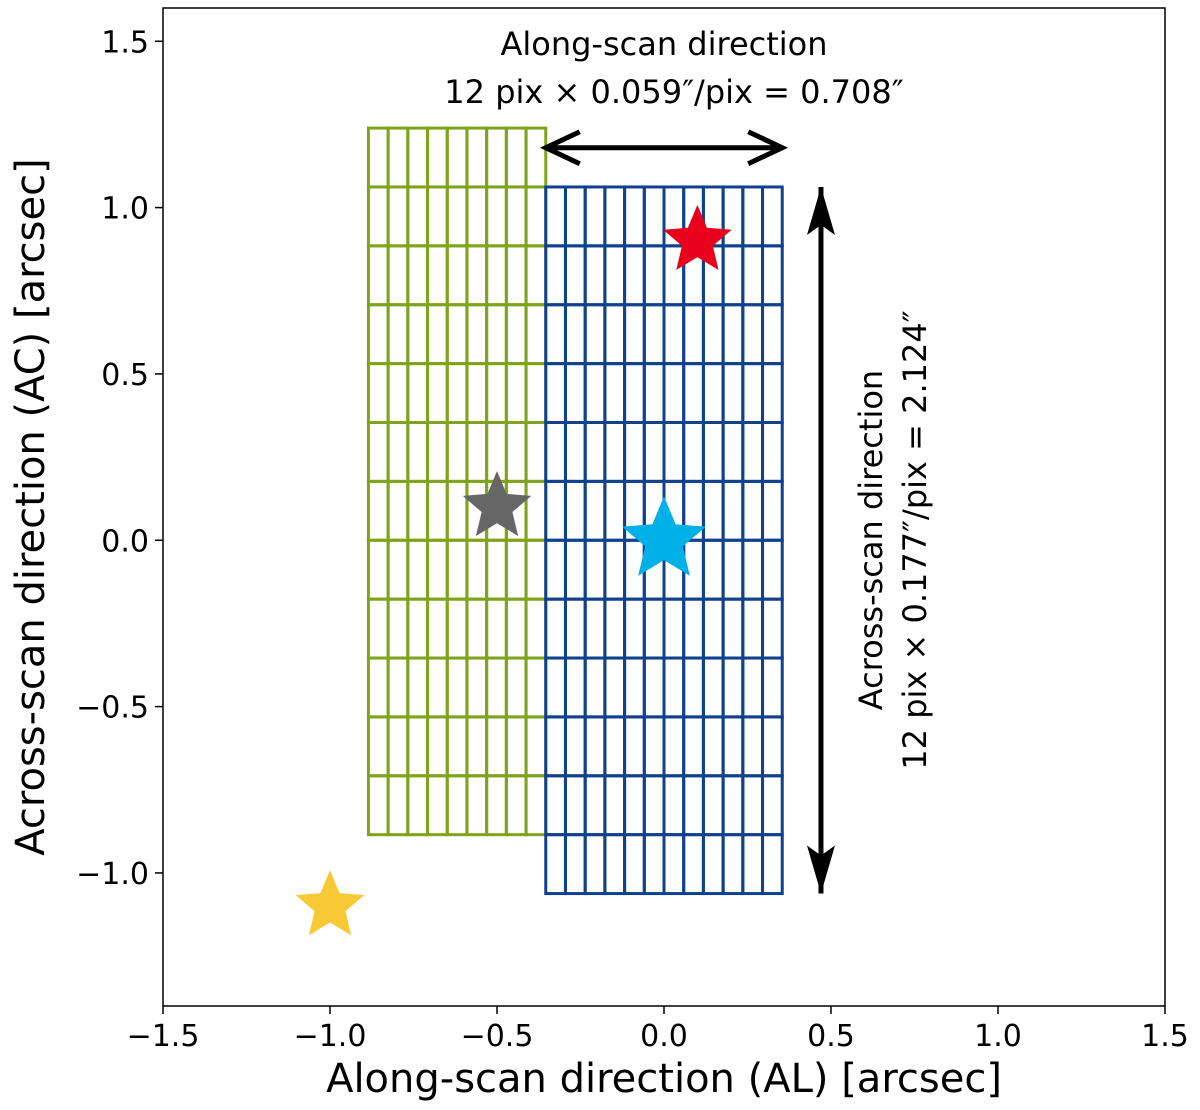 This screenshot has height=1110, width=1200. I want to click on across-scan-annotation-formula: 12 pix × 0.177″/pix = 2.124″, so click(915, 539).